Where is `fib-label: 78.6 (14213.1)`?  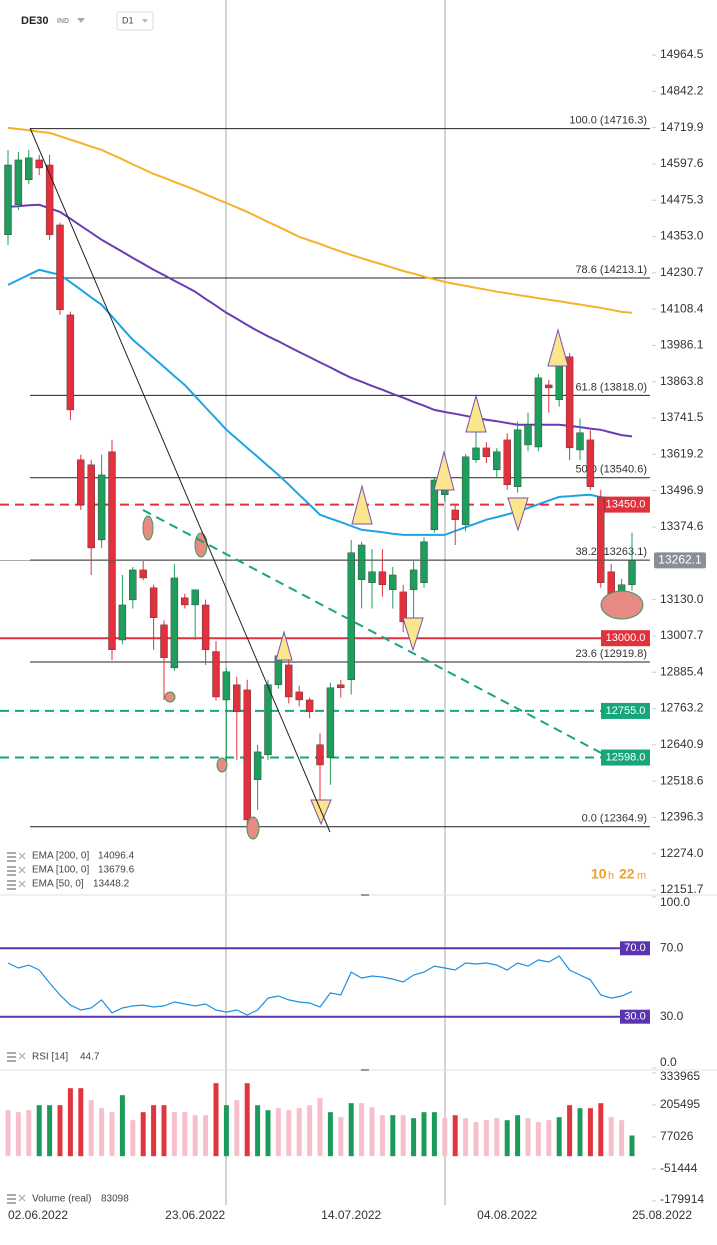 fib-label: 78.6 (14213.1) is located at coordinates (611, 270).